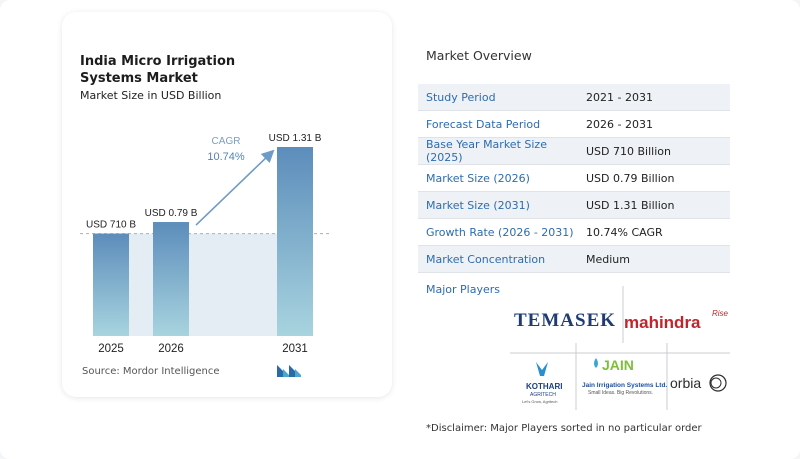 This screenshot has width=800, height=459. Describe the element at coordinates (574, 205) in the screenshot. I see `overview-row: Market Size (2031) USD 1.31 Billion` at that location.